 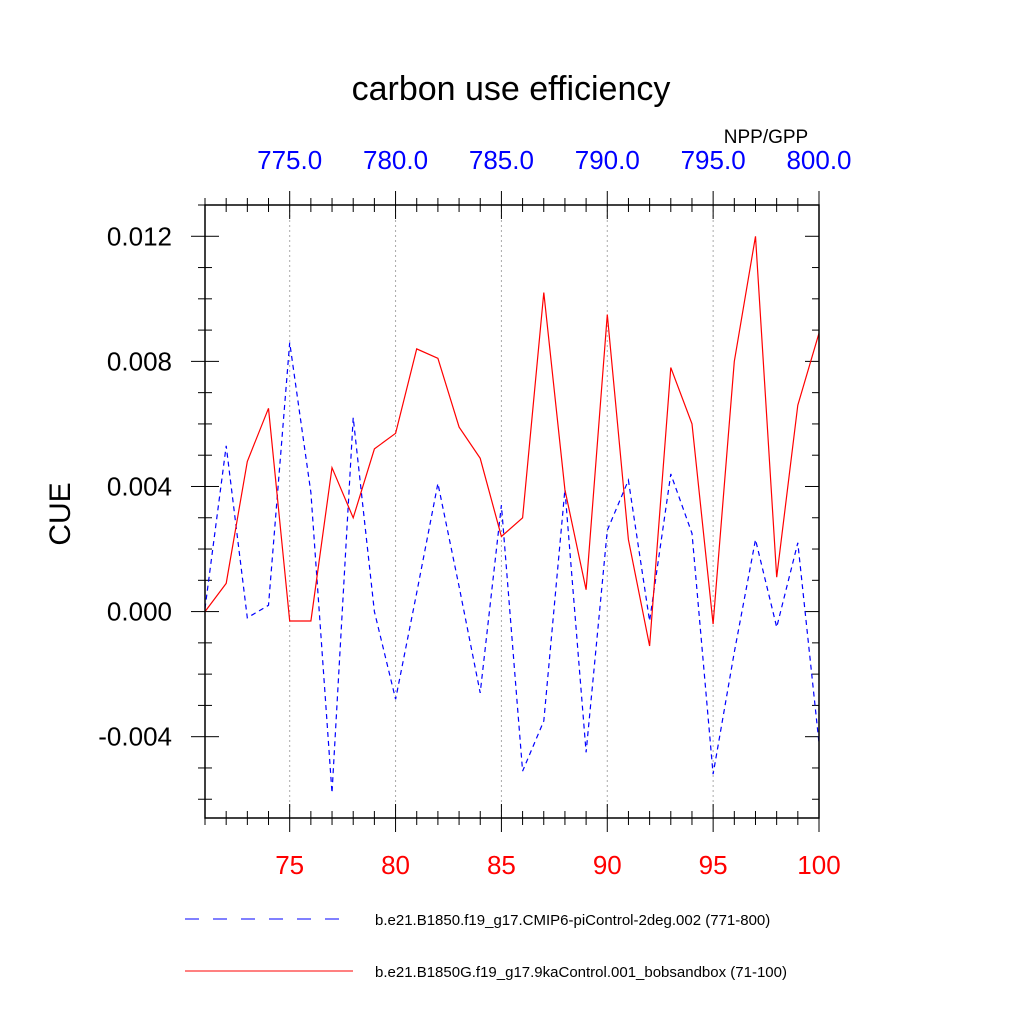 What do you see at coordinates (511, 89) in the screenshot?
I see `chart-title: carbon use efficiency` at bounding box center [511, 89].